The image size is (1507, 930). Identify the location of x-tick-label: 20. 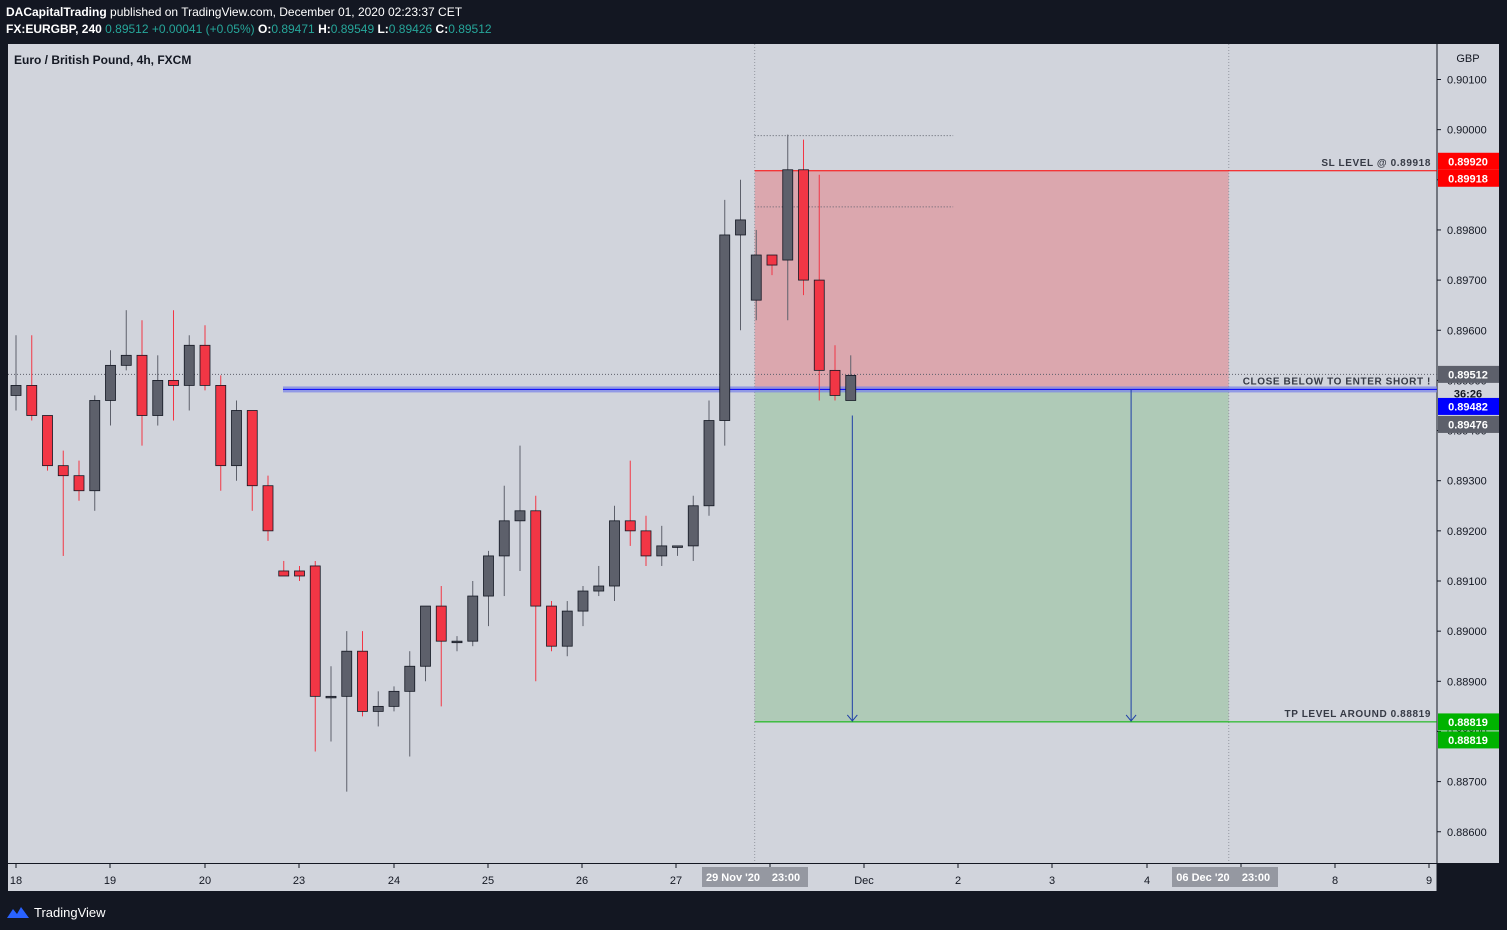
(205, 881).